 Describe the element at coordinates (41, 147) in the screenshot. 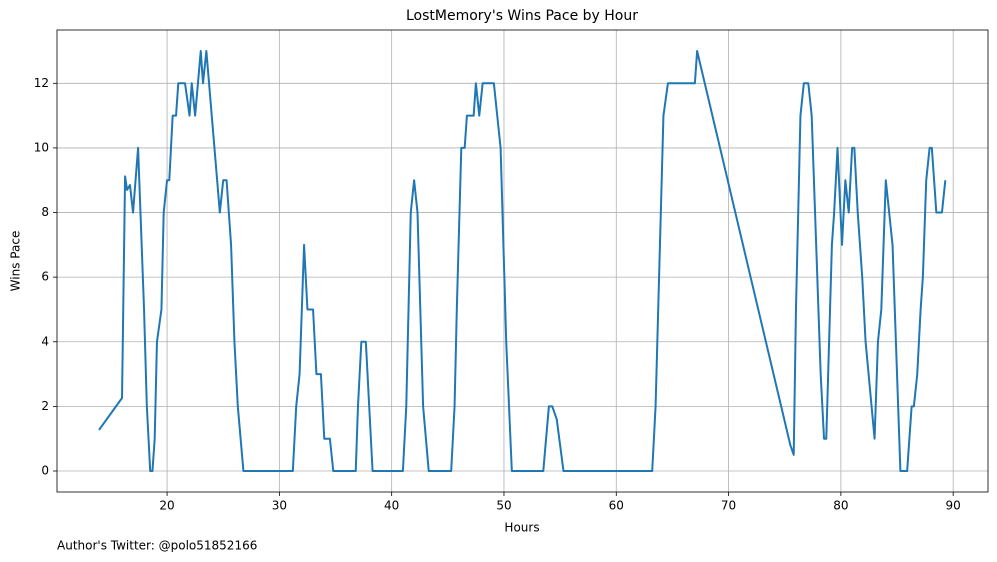

I see `y-tick-label: 10` at that location.